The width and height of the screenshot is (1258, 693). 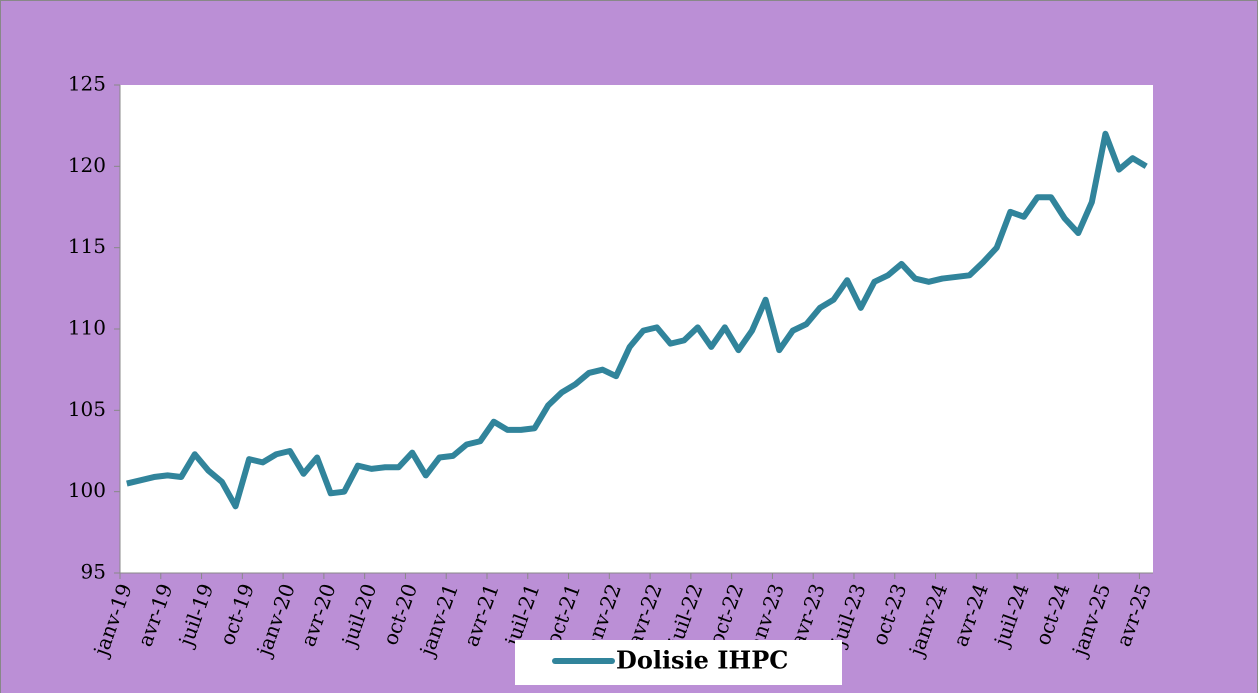 What do you see at coordinates (87, 328) in the screenshot?
I see `y-tick-label: 110` at bounding box center [87, 328].